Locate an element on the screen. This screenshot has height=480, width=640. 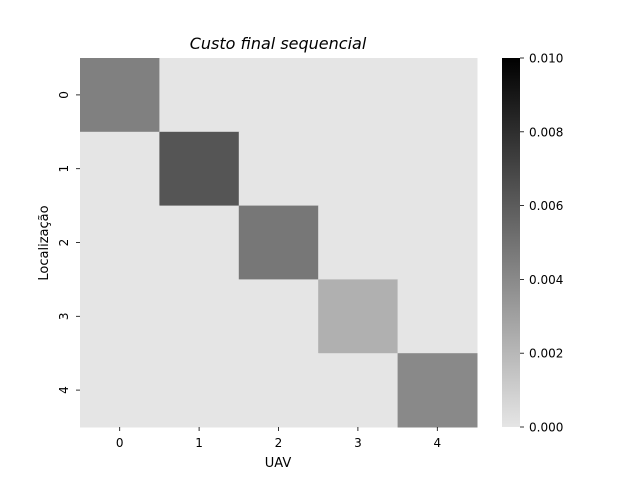
x-tick-label: 3 is located at coordinates (358, 443).